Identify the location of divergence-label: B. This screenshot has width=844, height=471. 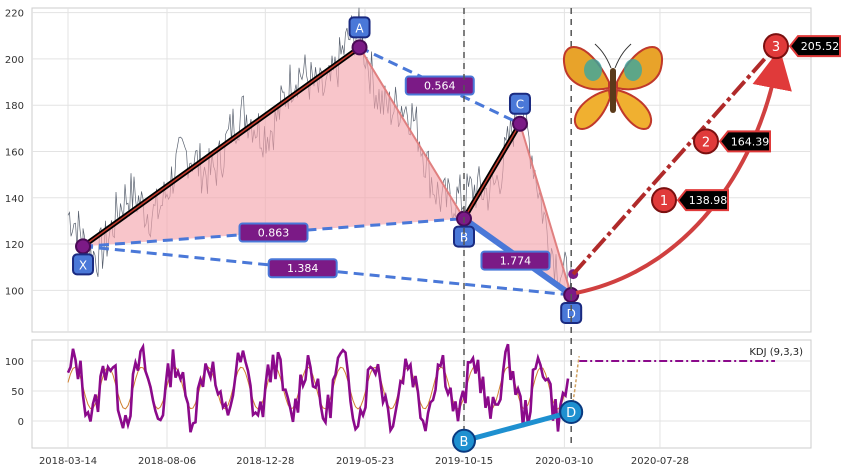
(464, 442).